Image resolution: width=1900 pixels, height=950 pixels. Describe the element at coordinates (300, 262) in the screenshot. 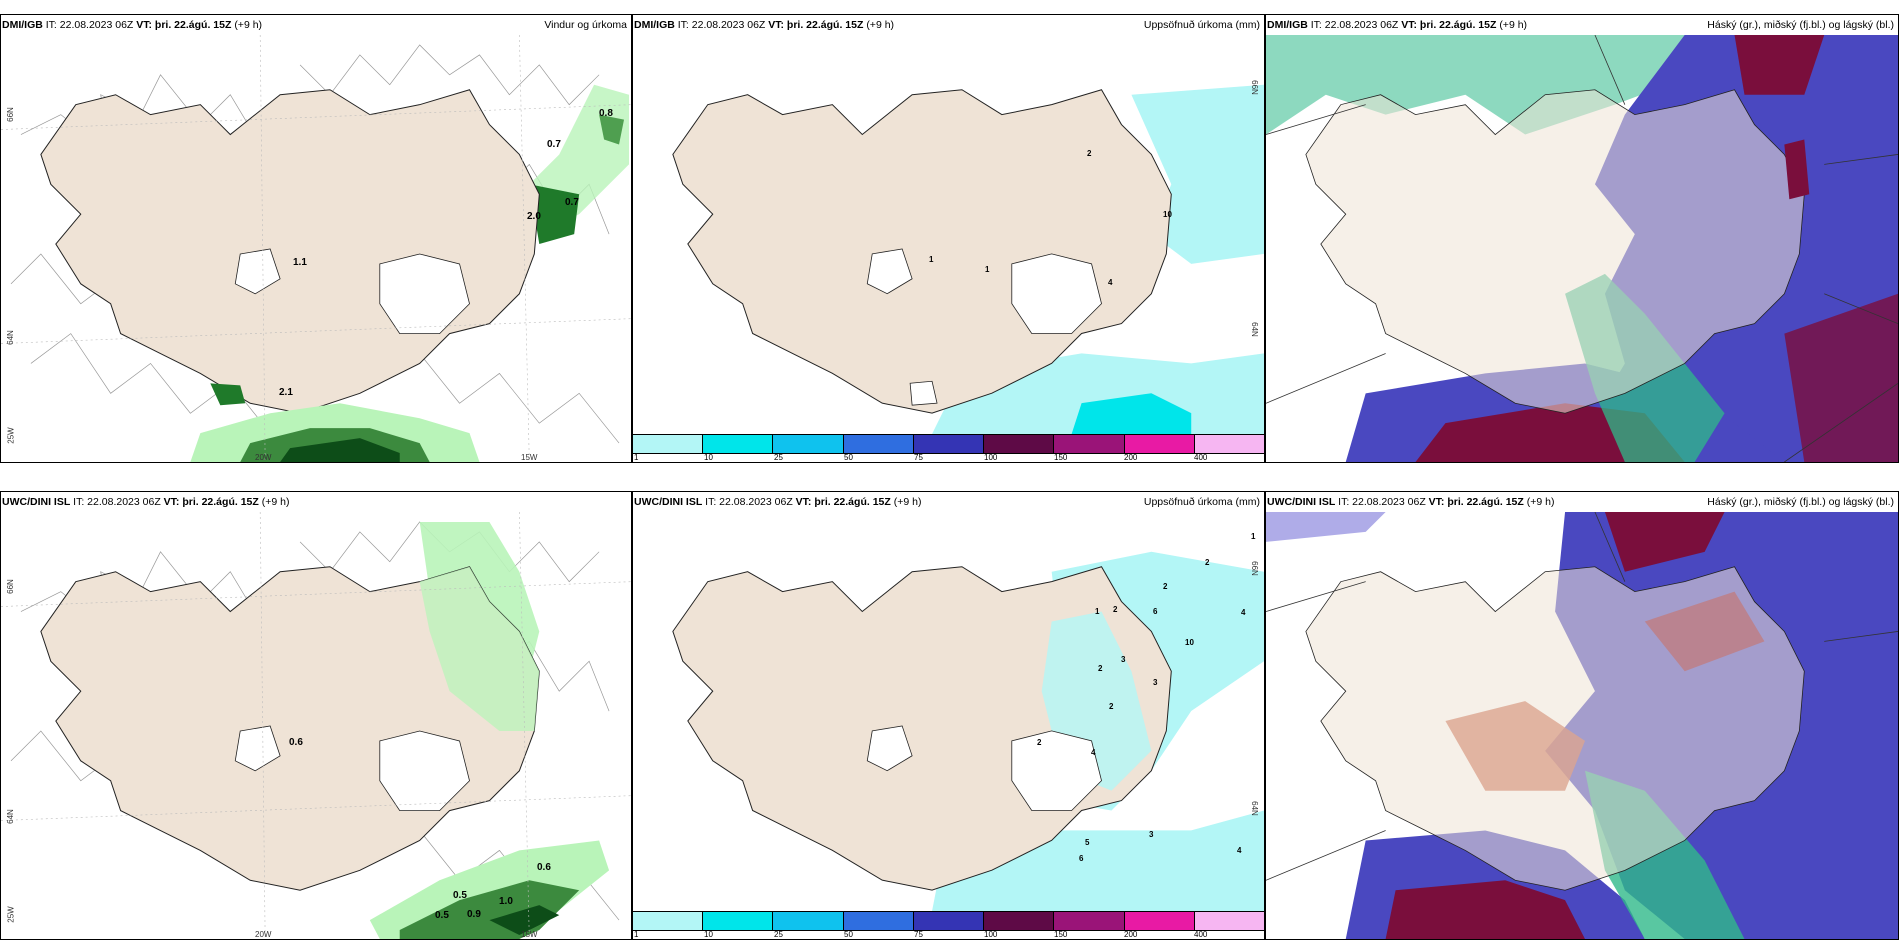

I see `precip-value-label: 1.1` at that location.